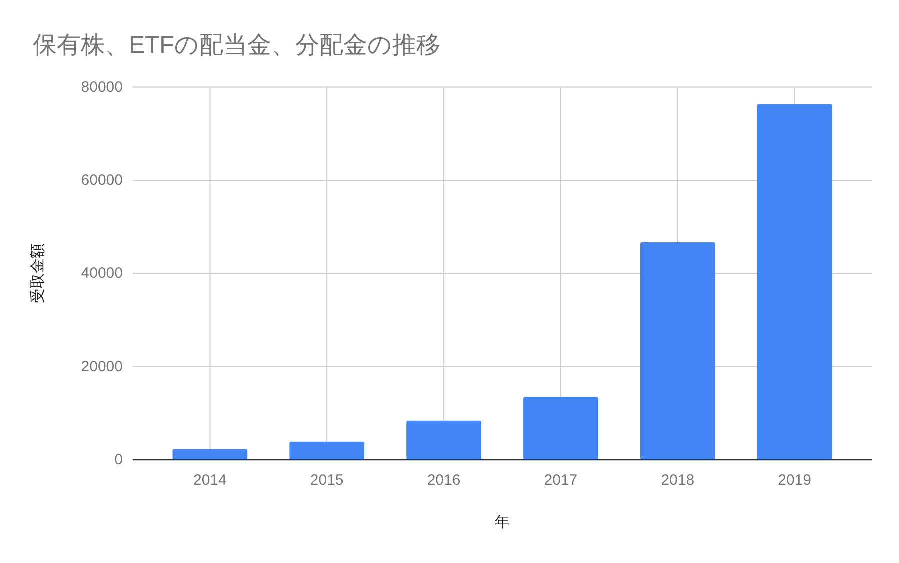 This screenshot has width=899, height=563. Describe the element at coordinates (236, 45) in the screenshot. I see `title: 保有株、ETFの配当金、分配金の推移` at that location.